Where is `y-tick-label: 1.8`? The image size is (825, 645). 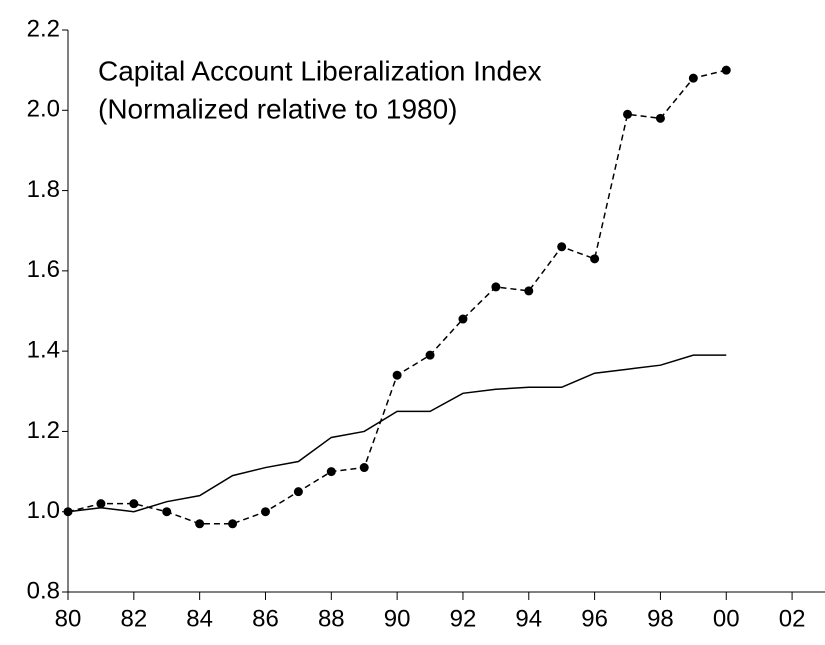
y-tick-label: 1.8 is located at coordinates (43, 189).